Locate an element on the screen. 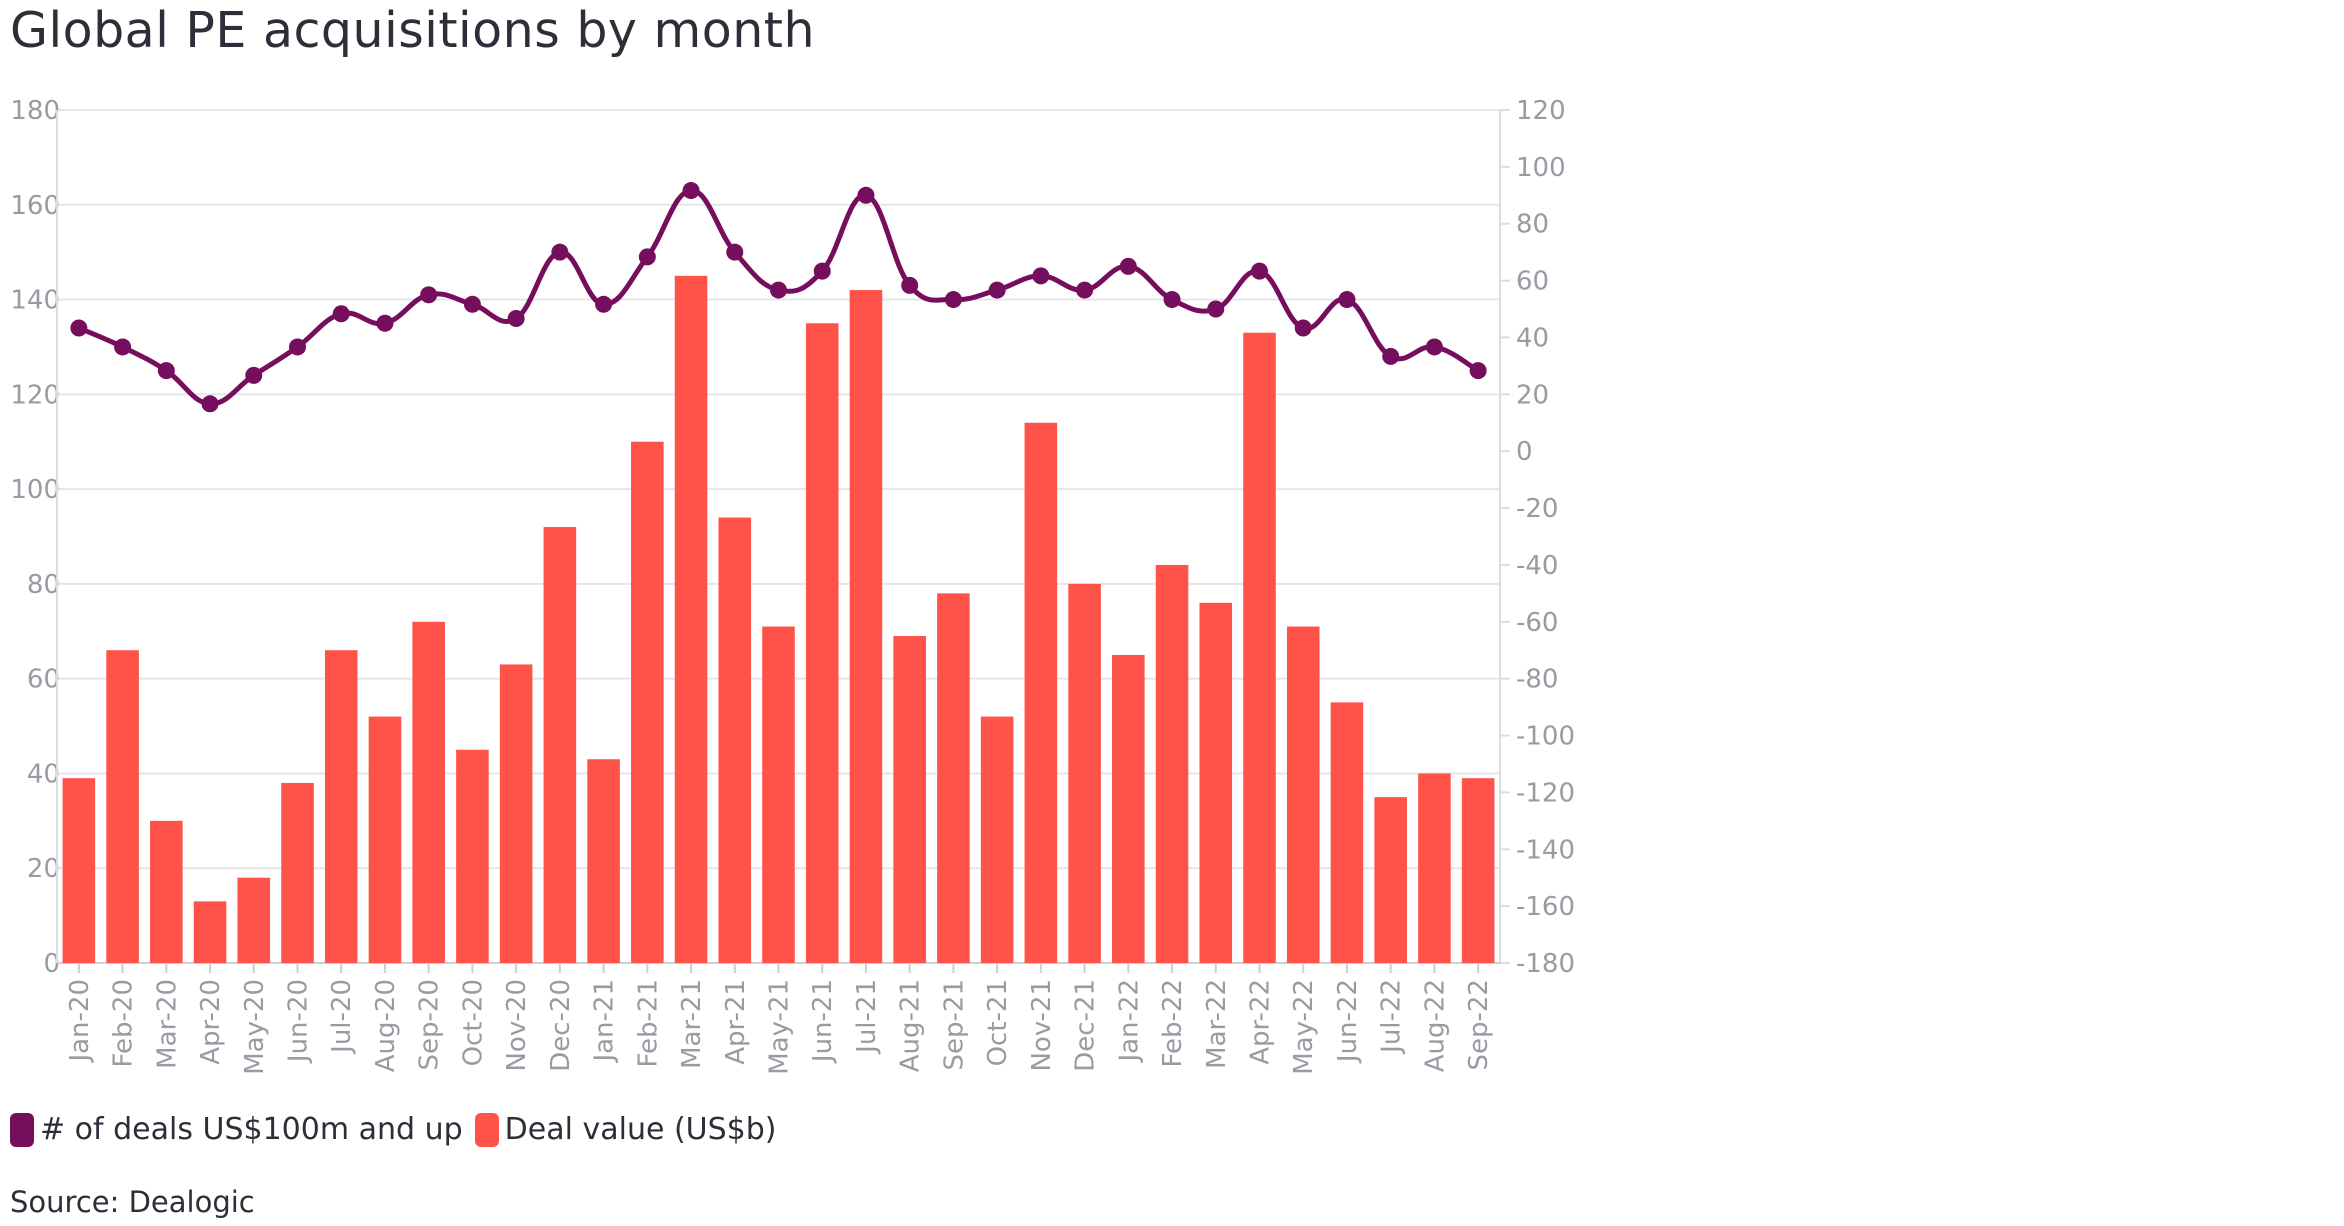 This screenshot has height=1226, width=2344. x-tick-label: Apr-22 is located at coordinates (1261, 1022).